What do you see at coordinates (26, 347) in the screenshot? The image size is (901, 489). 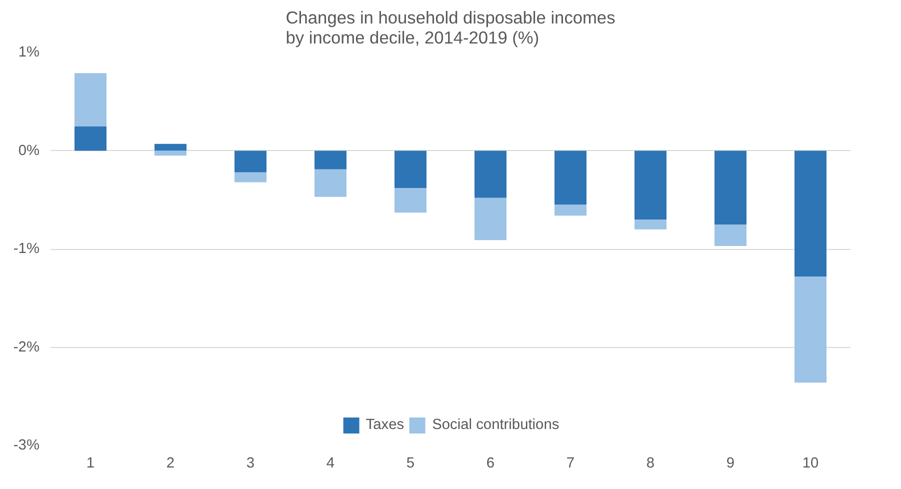 I see `y-tick-label: -2%` at bounding box center [26, 347].